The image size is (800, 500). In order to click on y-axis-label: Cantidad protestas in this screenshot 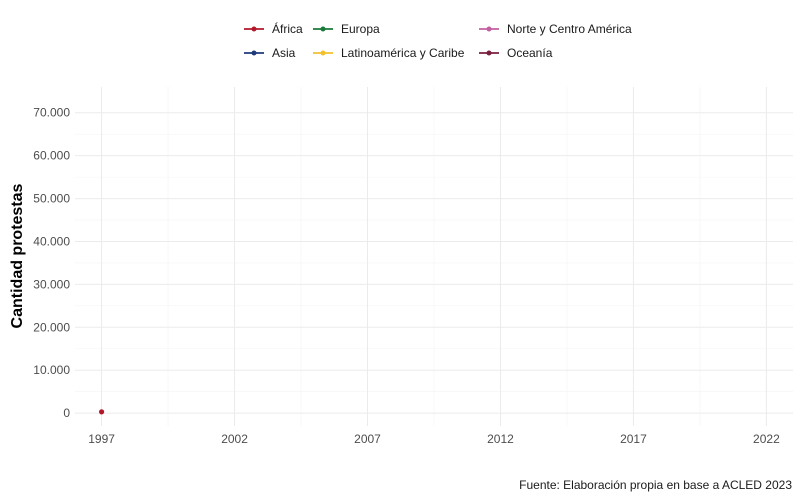, I will do `click(17, 255)`.